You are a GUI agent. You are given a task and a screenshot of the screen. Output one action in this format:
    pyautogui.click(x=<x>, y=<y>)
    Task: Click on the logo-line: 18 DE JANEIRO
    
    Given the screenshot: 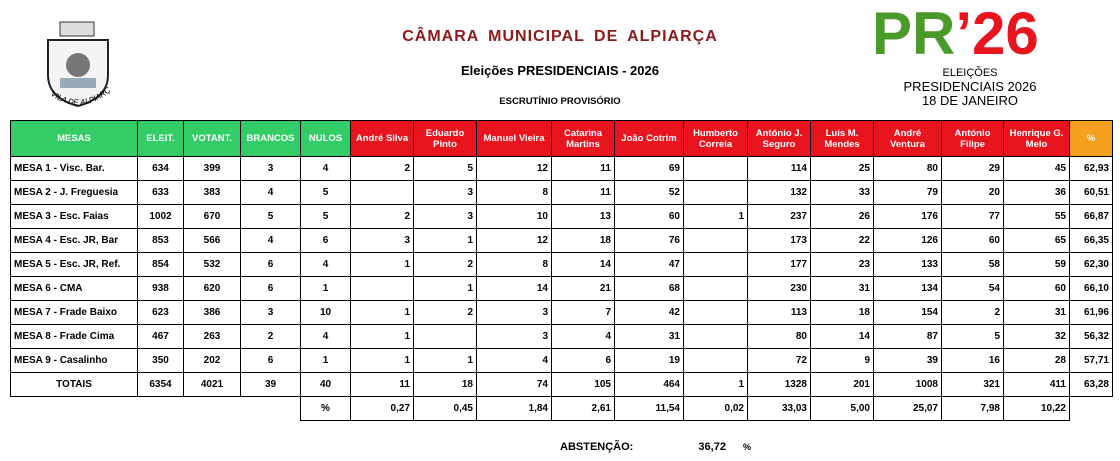 What is the action you would take?
    pyautogui.click(x=970, y=100)
    